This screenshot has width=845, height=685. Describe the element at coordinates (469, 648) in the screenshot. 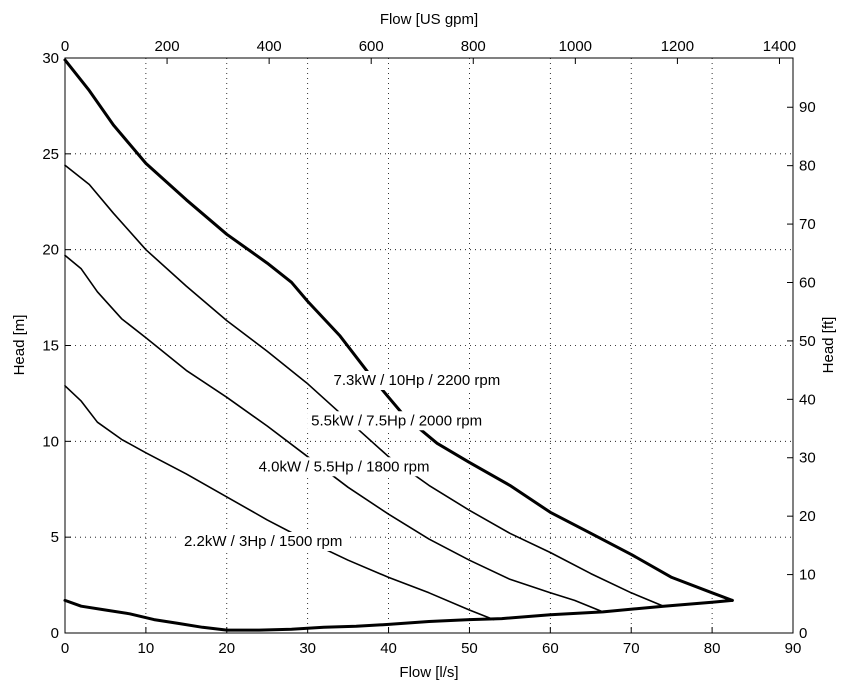

I see `x-tick-label: 50` at that location.